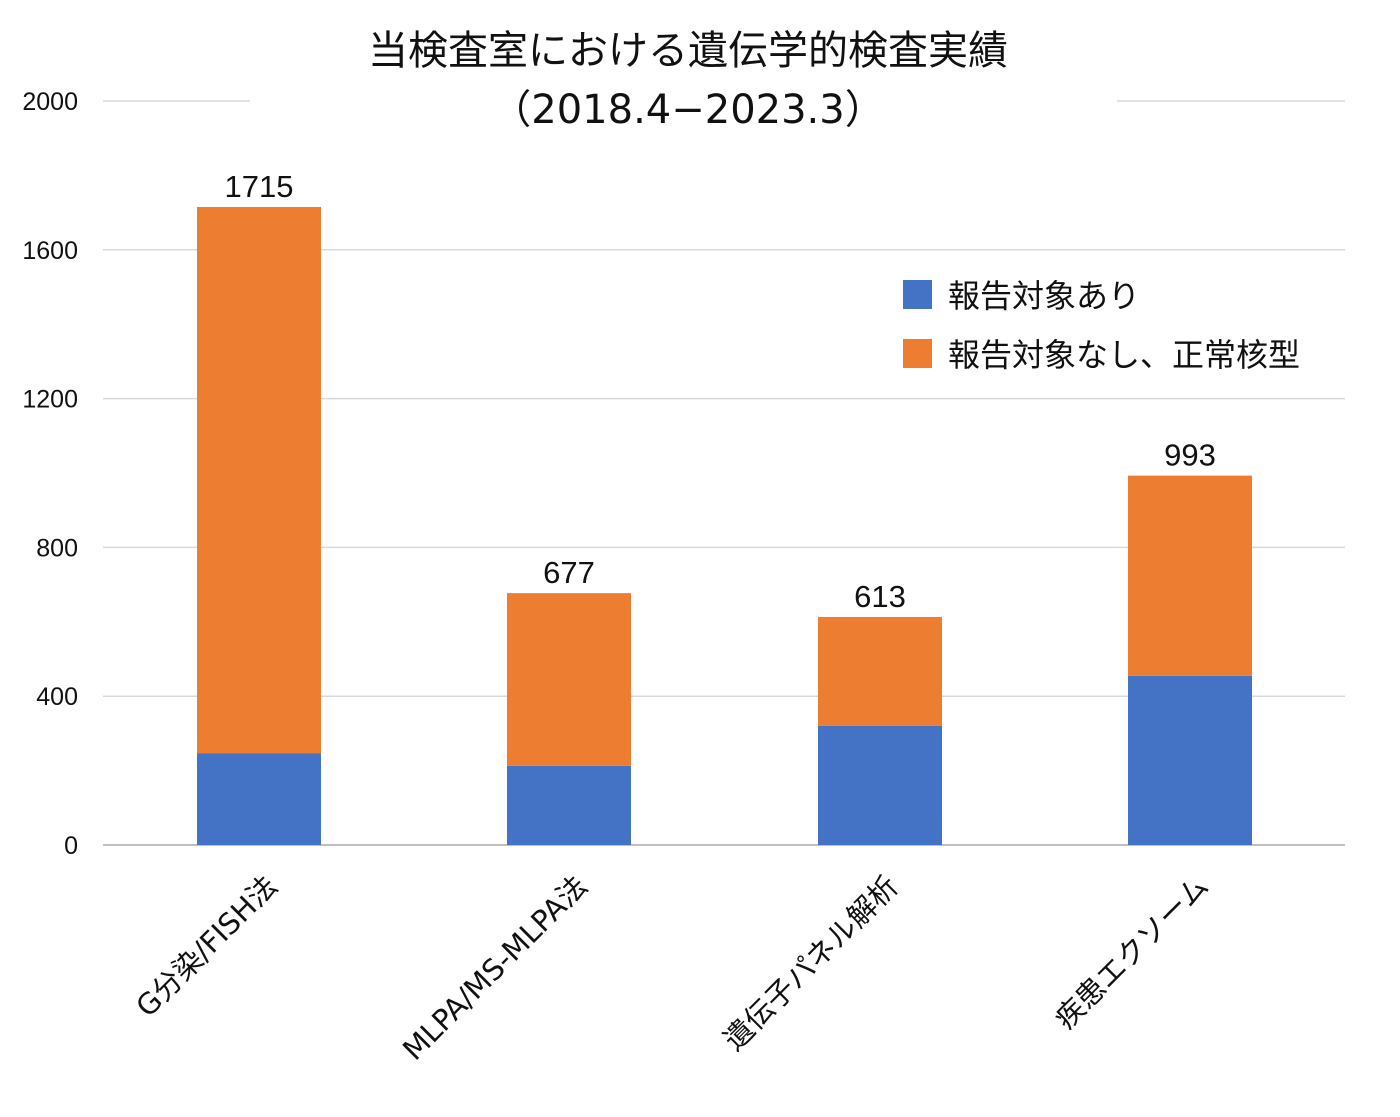 The width and height of the screenshot is (1400, 1117). I want to click on y-tick-label: 800, so click(57, 548).